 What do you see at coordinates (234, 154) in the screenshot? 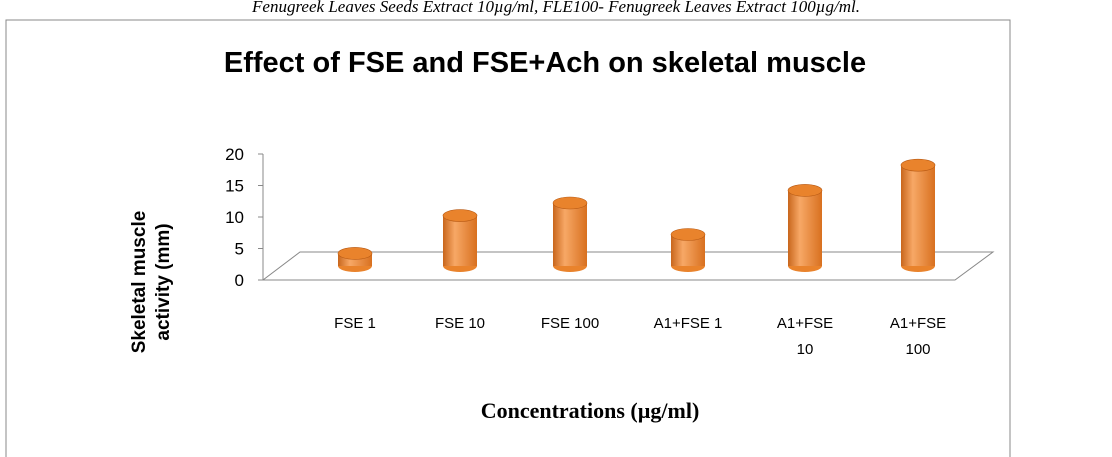
I see `y-tick-label: 20` at bounding box center [234, 154].